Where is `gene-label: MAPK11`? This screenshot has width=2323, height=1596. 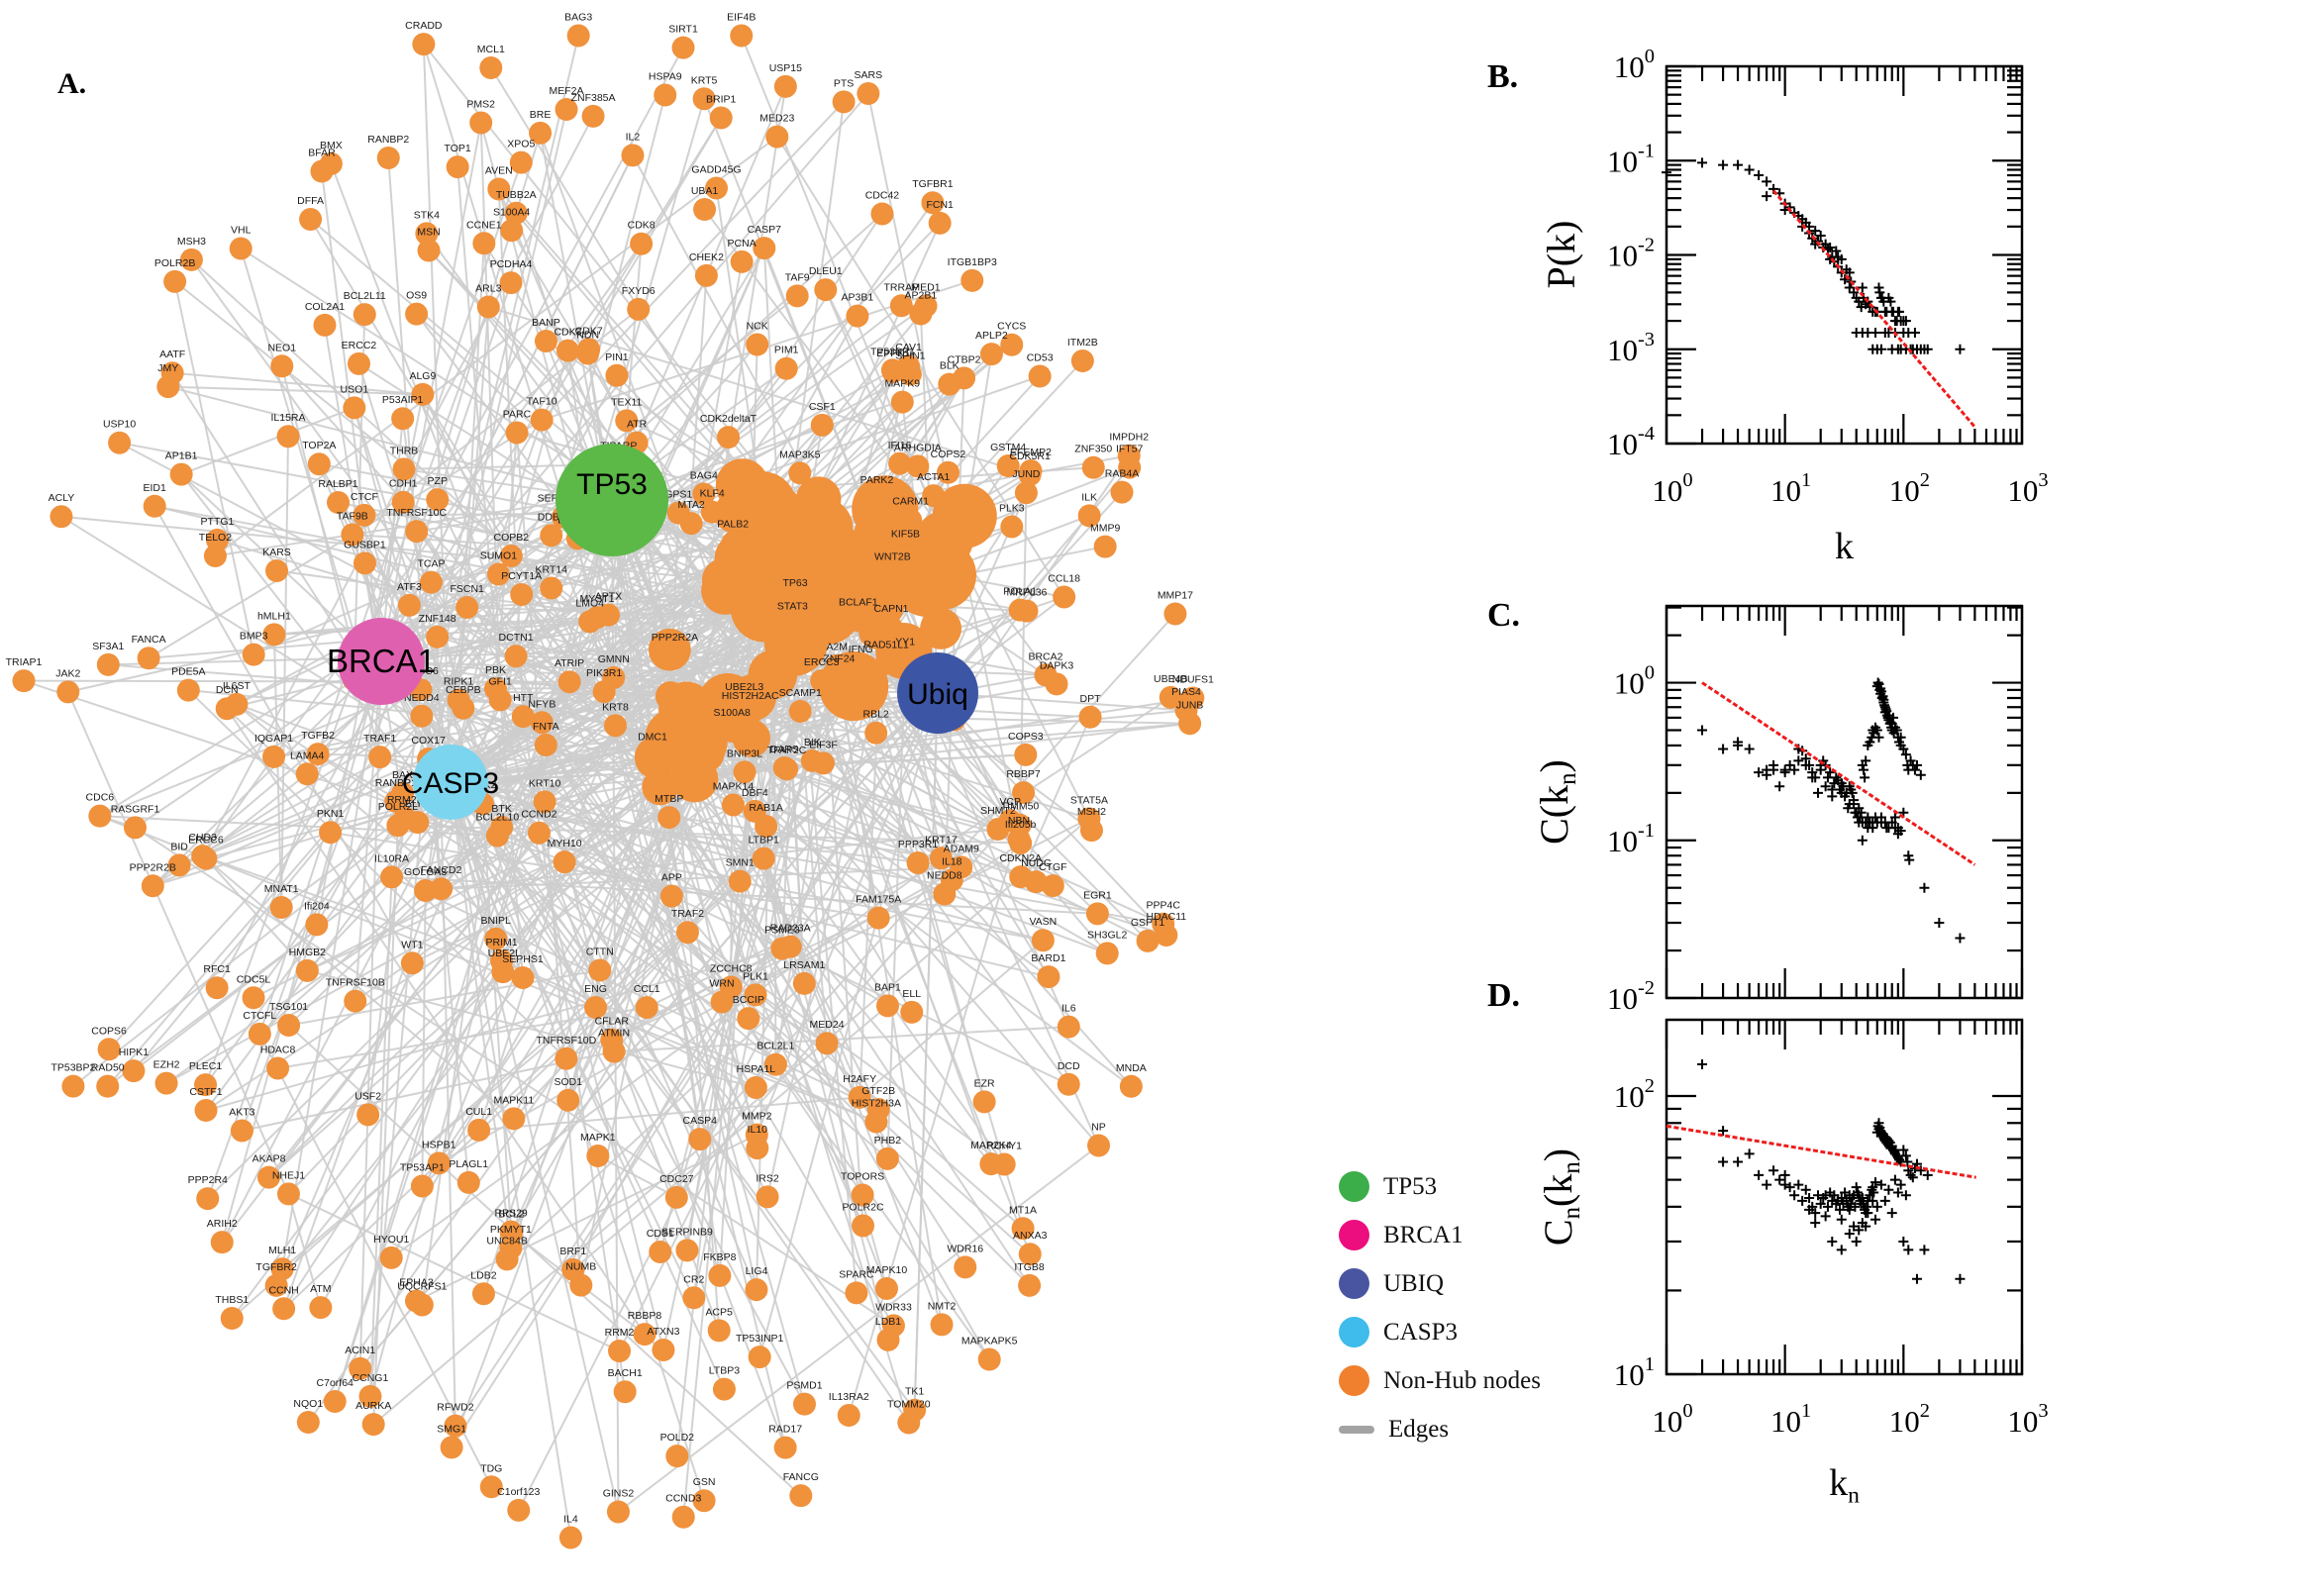 gene-label: MAPK11 is located at coordinates (514, 1100).